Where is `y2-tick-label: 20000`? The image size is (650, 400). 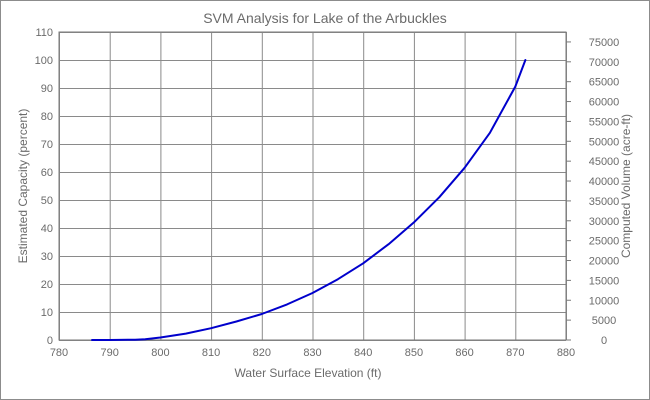 y2-tick-label: 20000 is located at coordinates (604, 262).